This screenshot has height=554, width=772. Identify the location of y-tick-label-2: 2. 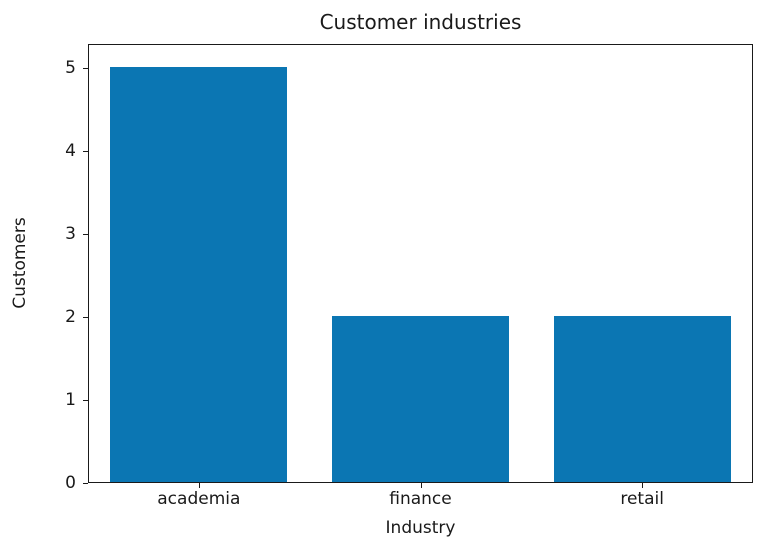
(70, 317).